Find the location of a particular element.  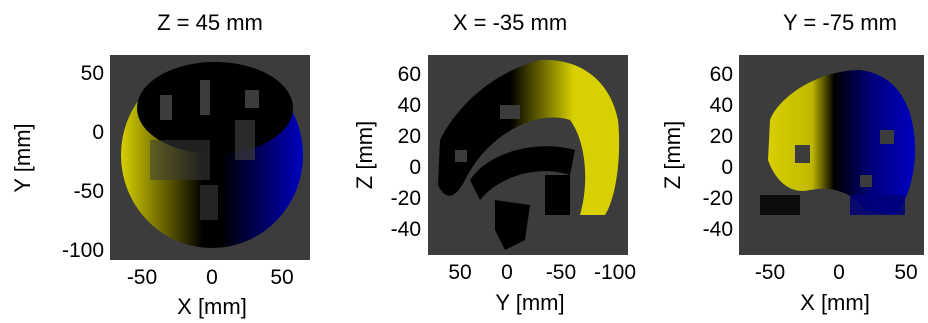

y-tick-label: 50 is located at coordinates (92, 73).